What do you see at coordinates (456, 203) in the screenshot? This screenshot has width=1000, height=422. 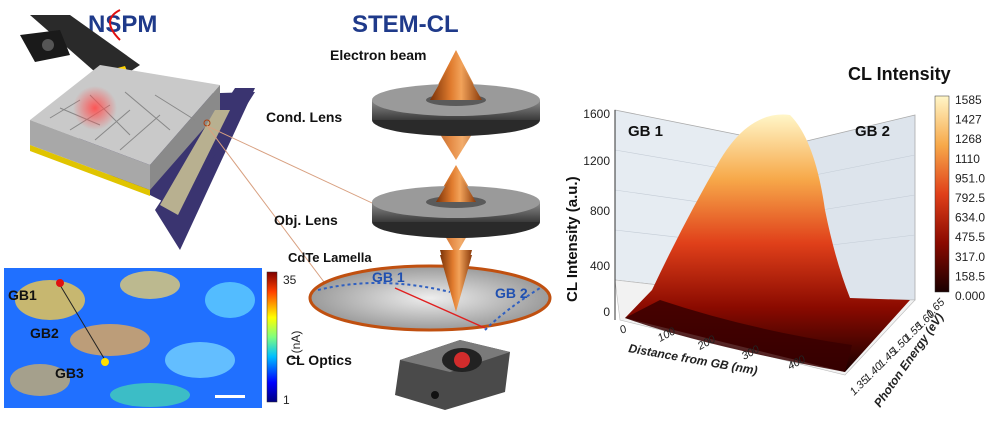 I see `obj-lens-icon` at bounding box center [456, 203].